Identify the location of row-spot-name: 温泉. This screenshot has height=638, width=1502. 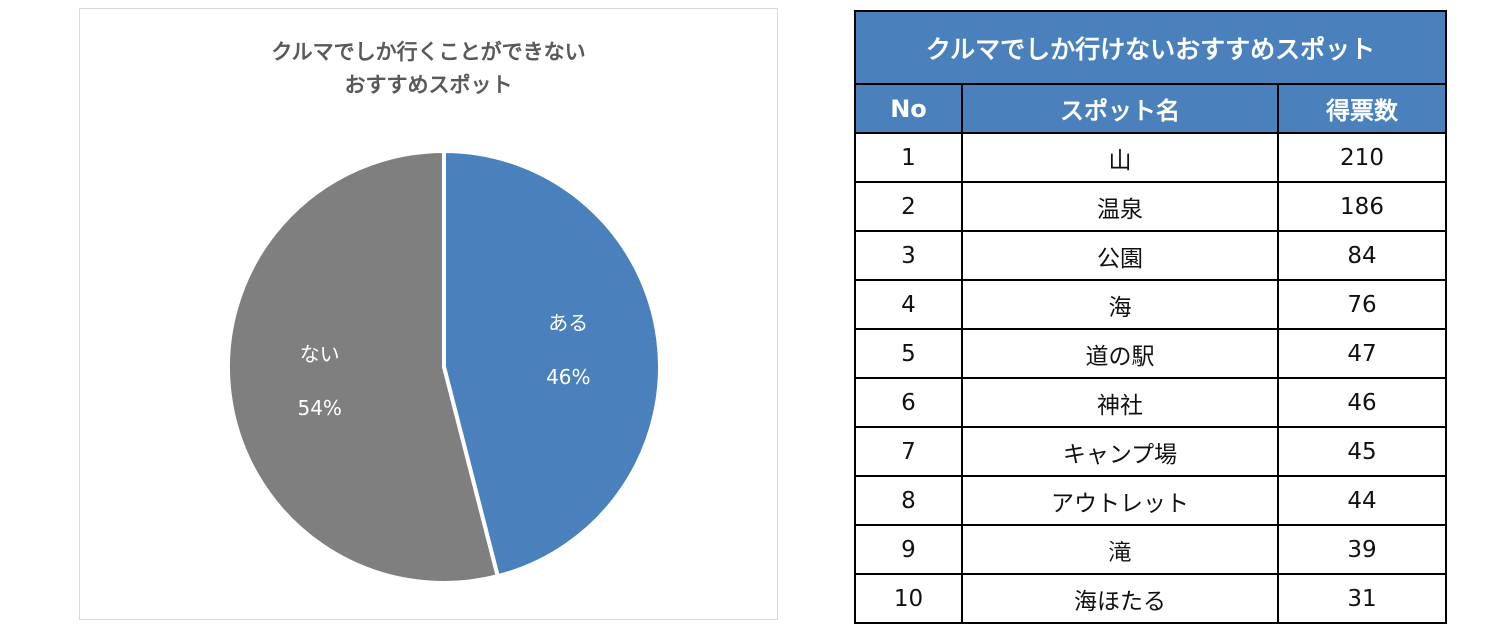
(1120, 206).